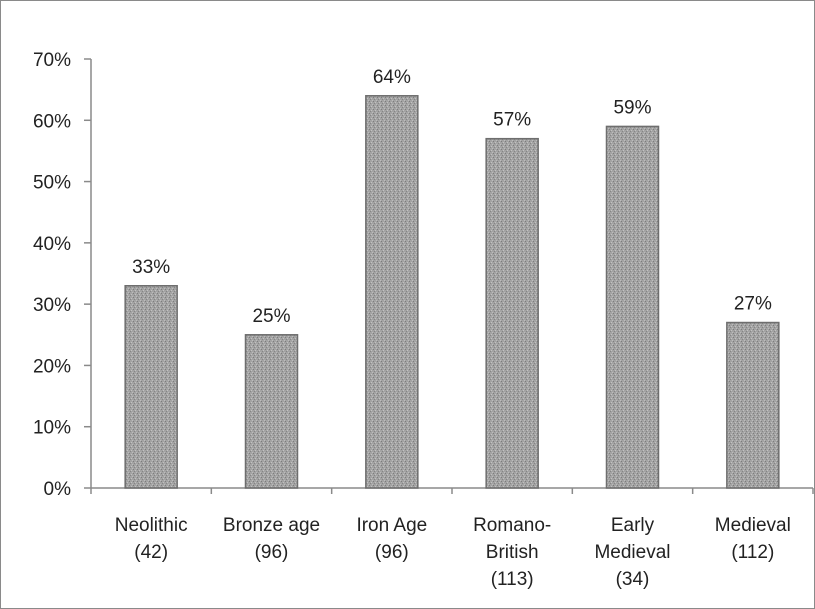 The image size is (815, 609). Describe the element at coordinates (62, 275) in the screenshot. I see `y-axis: 0% 10% 20% 30% 40% 50% 60% 70%` at that location.